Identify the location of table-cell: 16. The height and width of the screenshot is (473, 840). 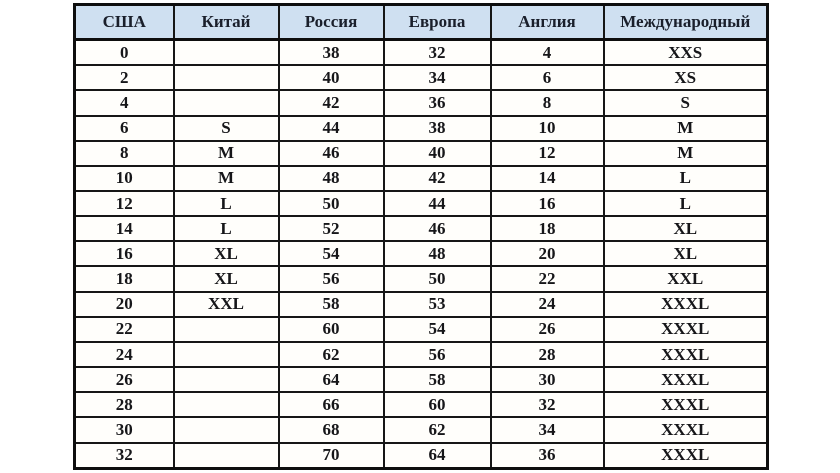
(124, 254).